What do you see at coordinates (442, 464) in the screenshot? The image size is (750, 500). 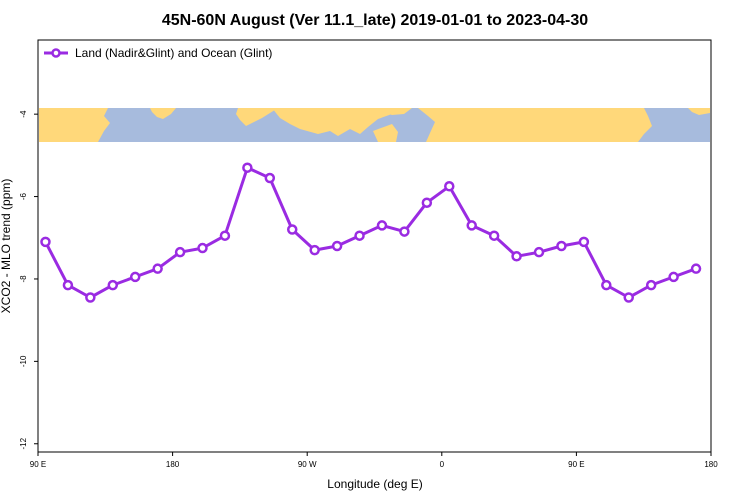 I see `x-tick-label: 0` at bounding box center [442, 464].